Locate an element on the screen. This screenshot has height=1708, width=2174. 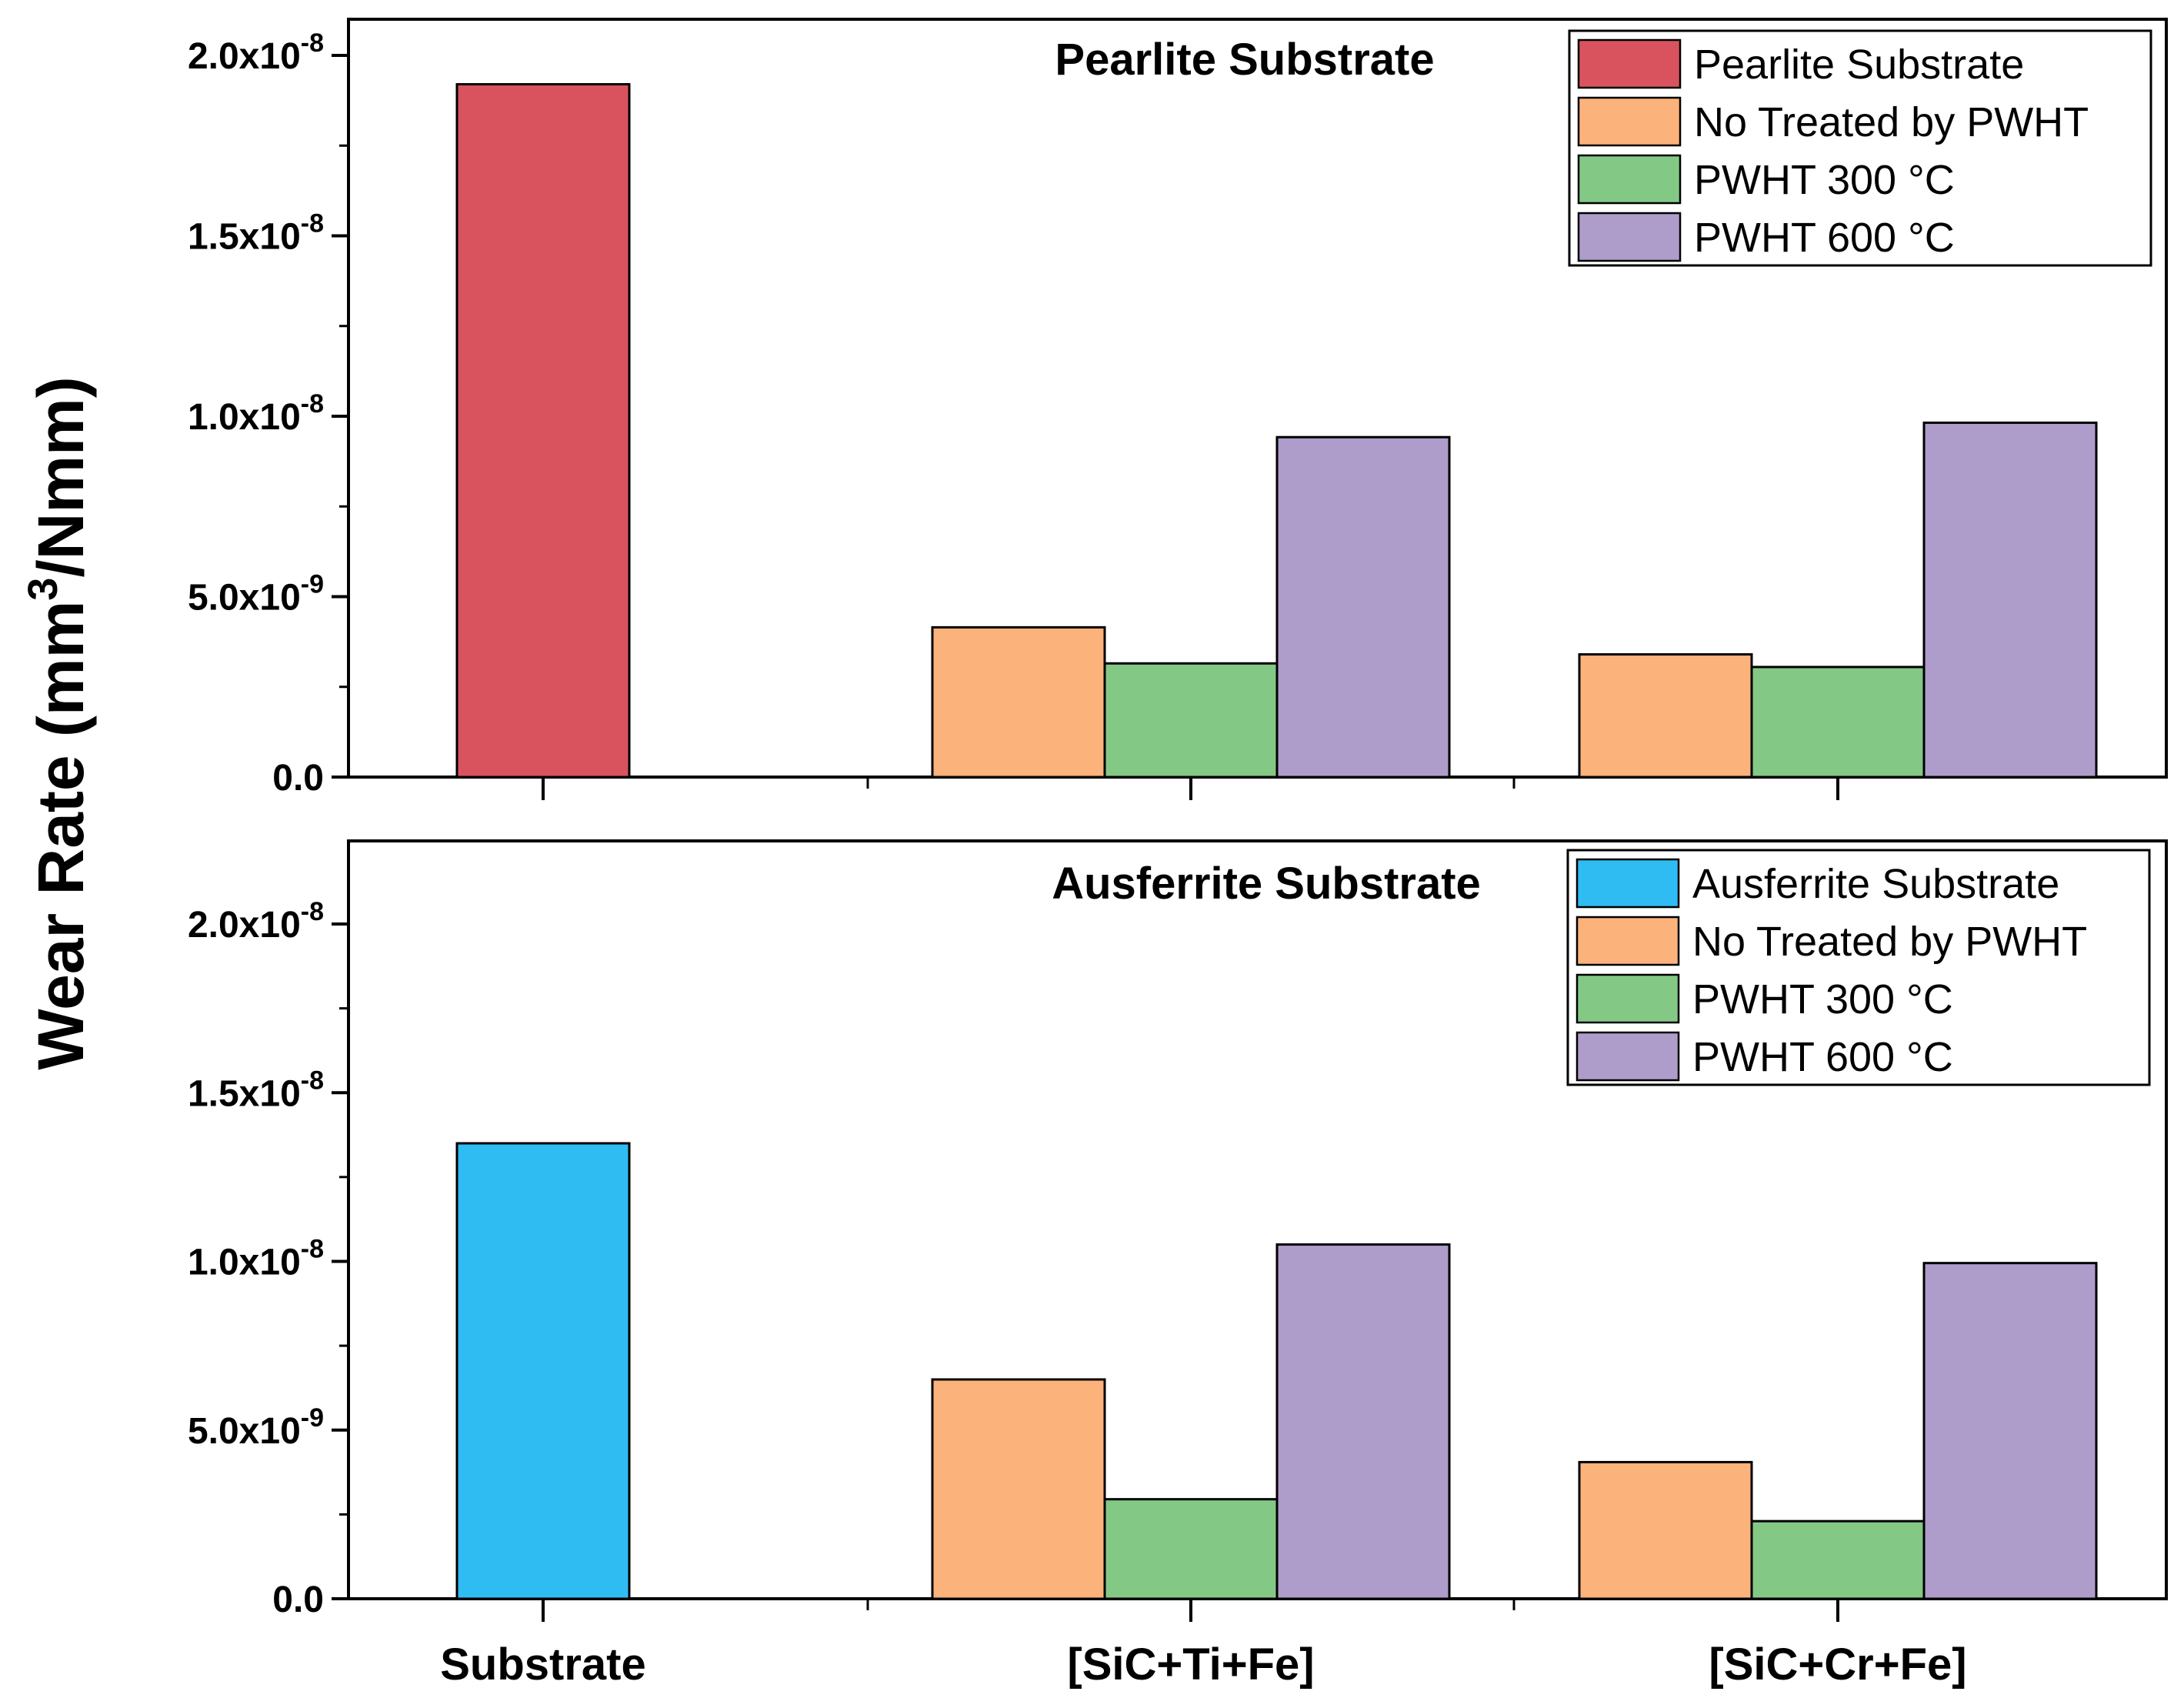
x-tick-label: [SiC+Ti+Fe] is located at coordinates (1190, 1665).